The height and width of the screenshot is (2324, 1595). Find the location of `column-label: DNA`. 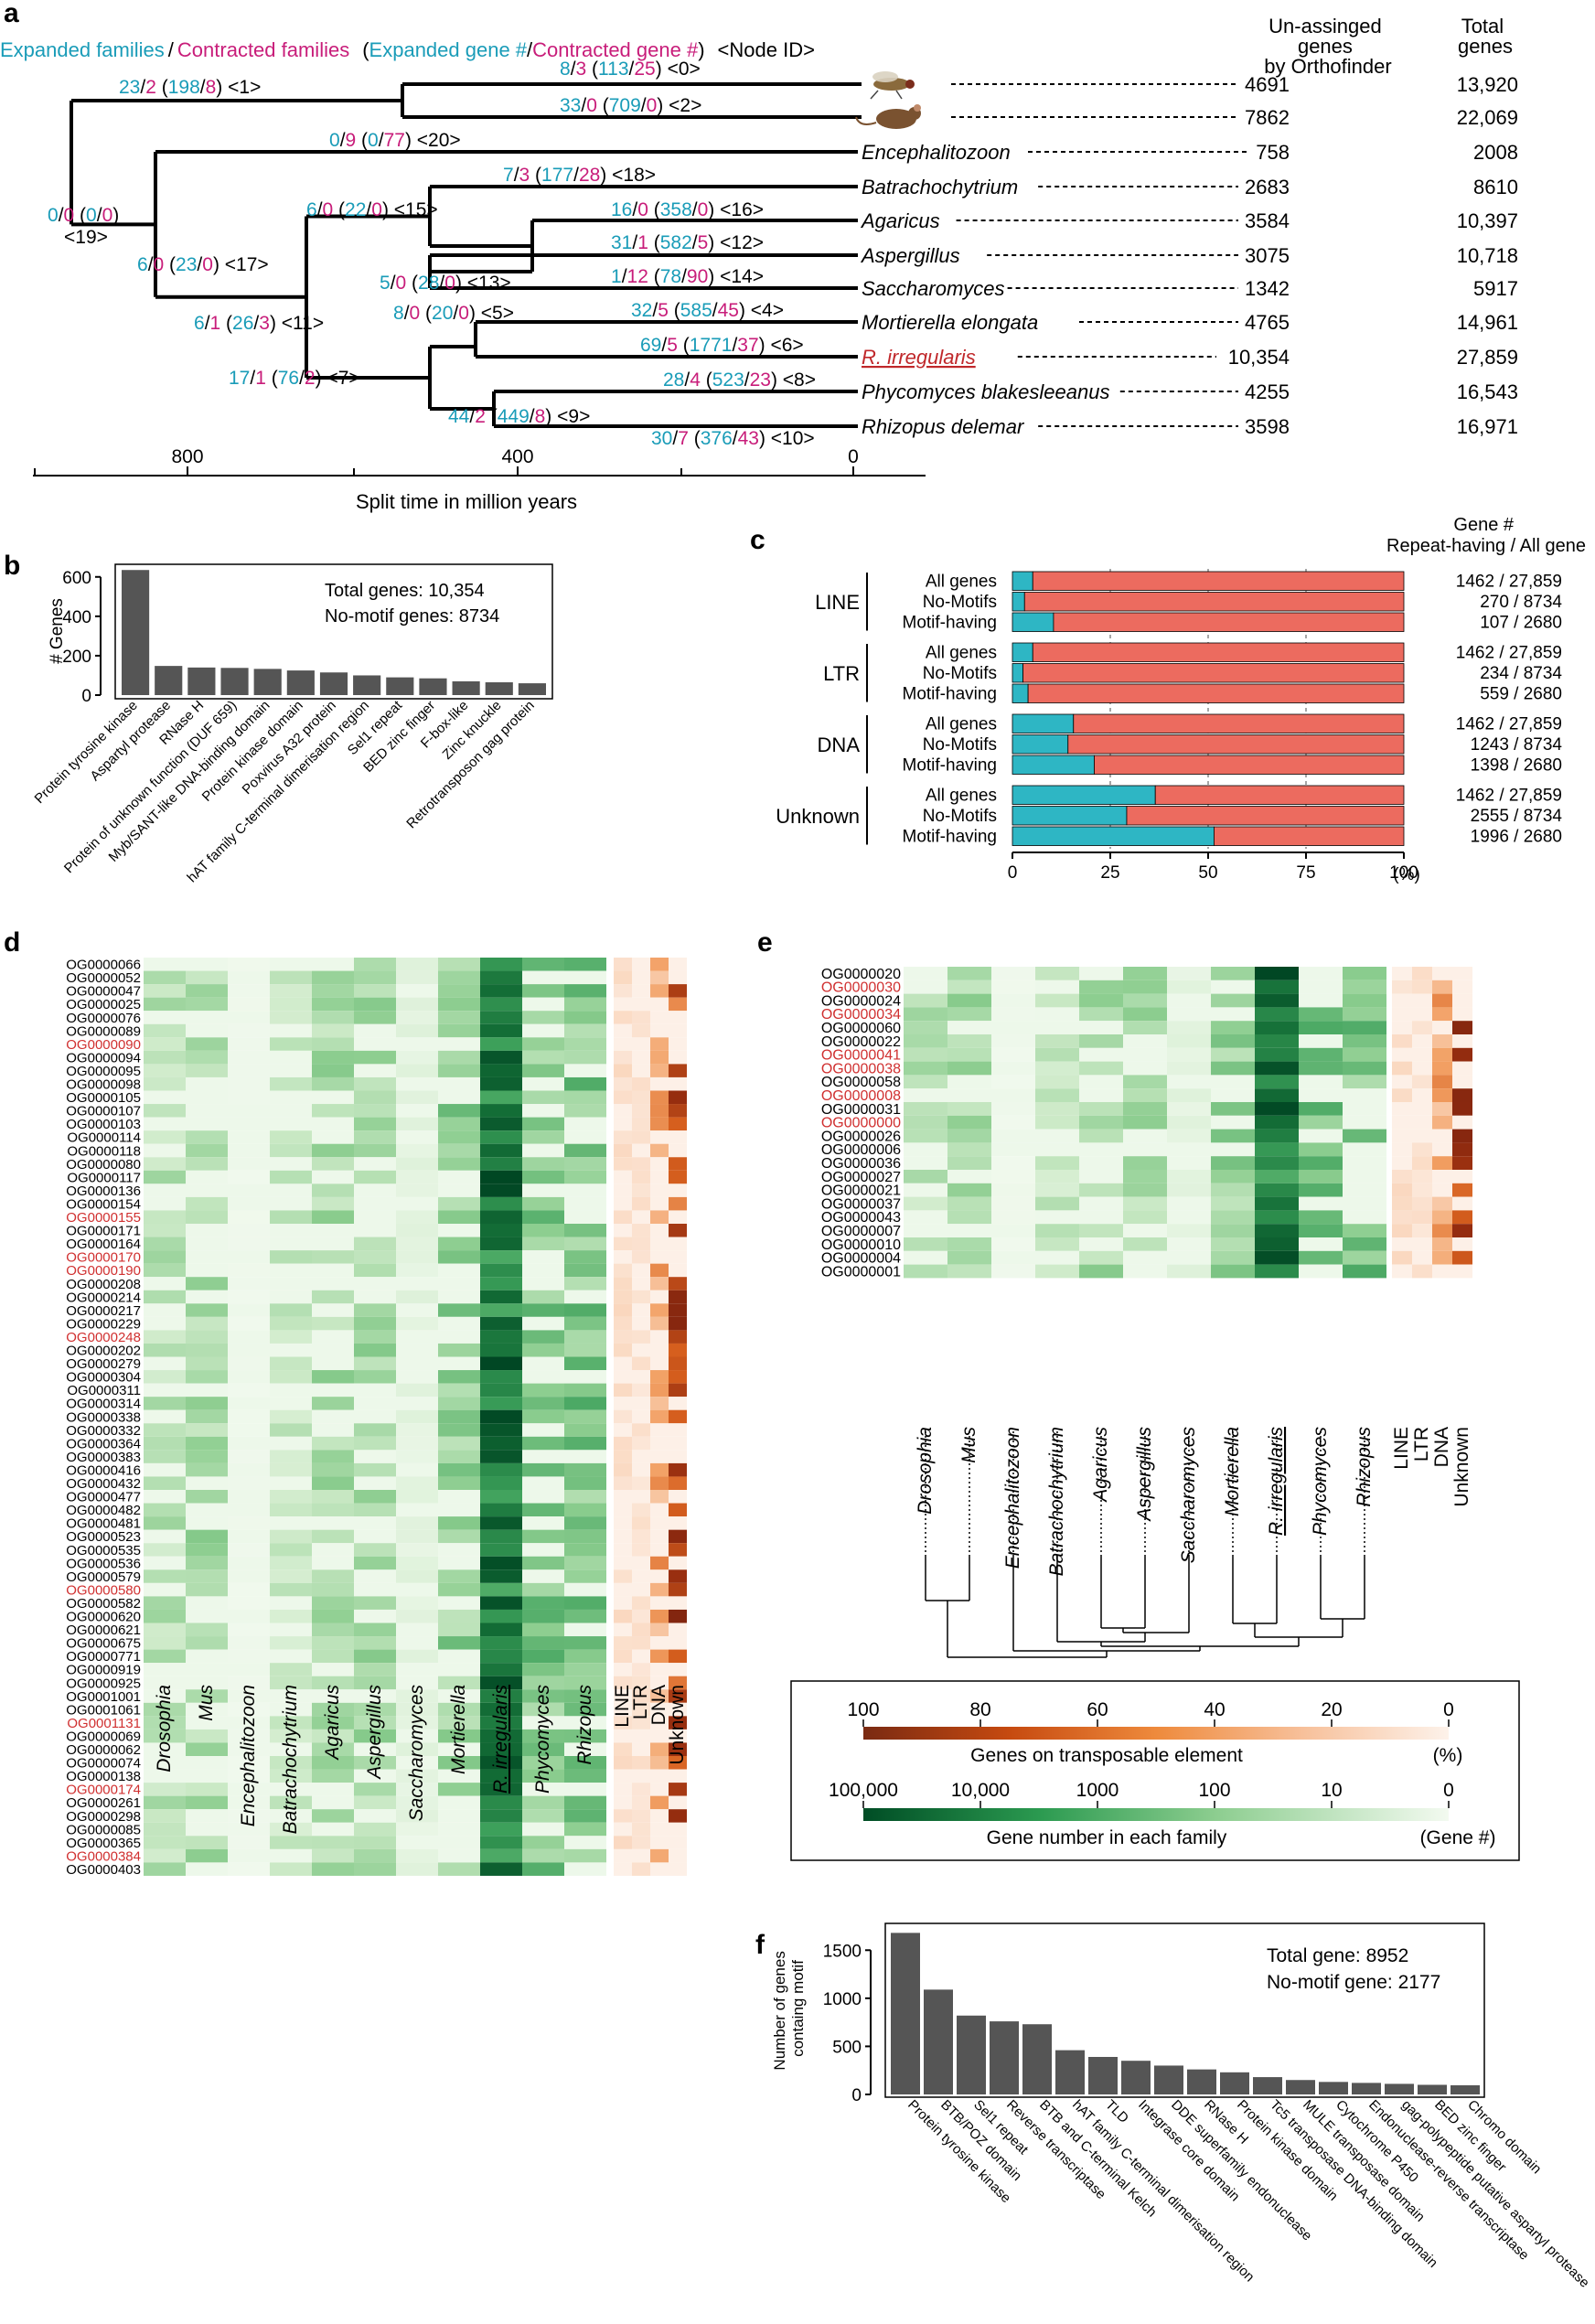

column-label: DNA is located at coordinates (1441, 1447).